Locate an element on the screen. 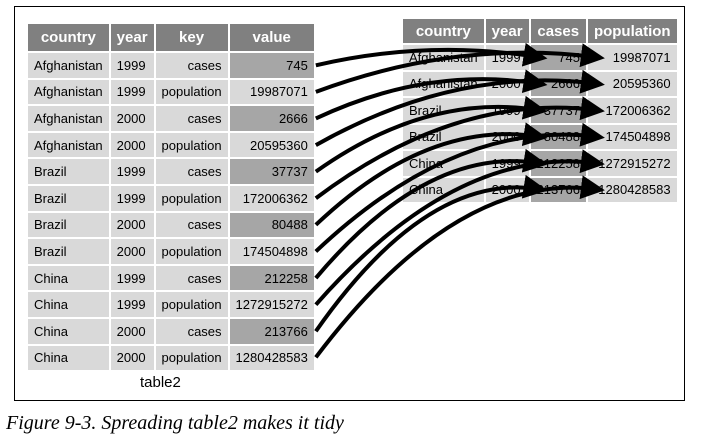 This screenshot has height=440, width=702. table-row: China 2000 population 1280428583 is located at coordinates (171, 357).